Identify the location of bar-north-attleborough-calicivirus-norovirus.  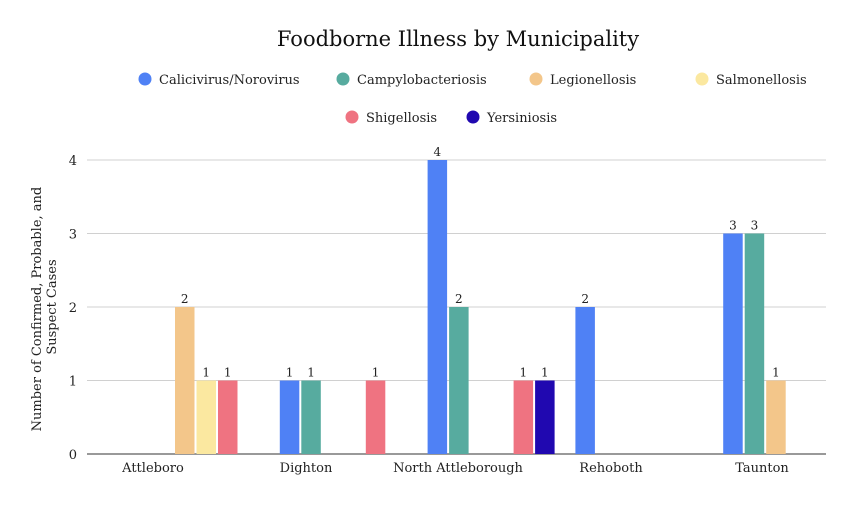
(437, 307).